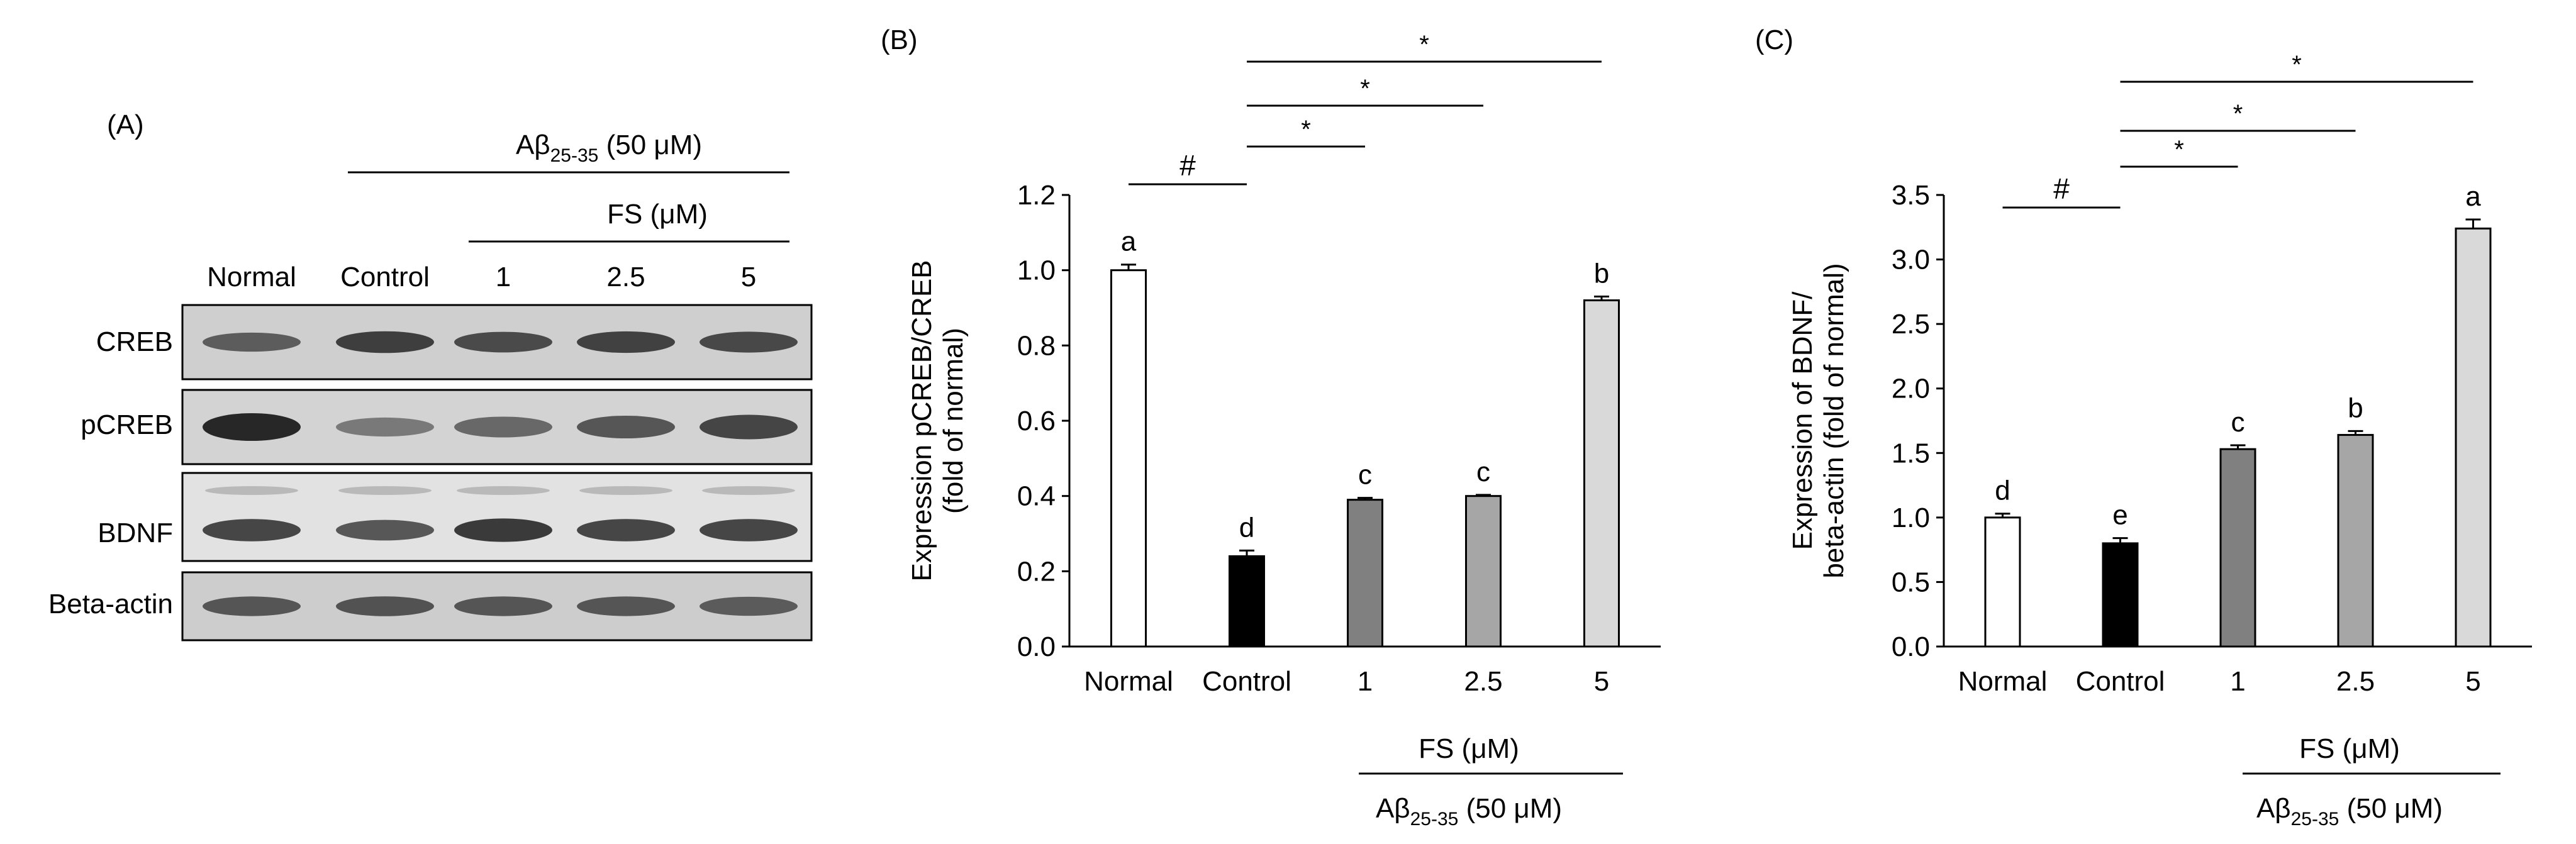 The width and height of the screenshot is (2576, 844). I want to click on chart-c-abeta-label: Aβ25-35 (50 μM), so click(2349, 811).